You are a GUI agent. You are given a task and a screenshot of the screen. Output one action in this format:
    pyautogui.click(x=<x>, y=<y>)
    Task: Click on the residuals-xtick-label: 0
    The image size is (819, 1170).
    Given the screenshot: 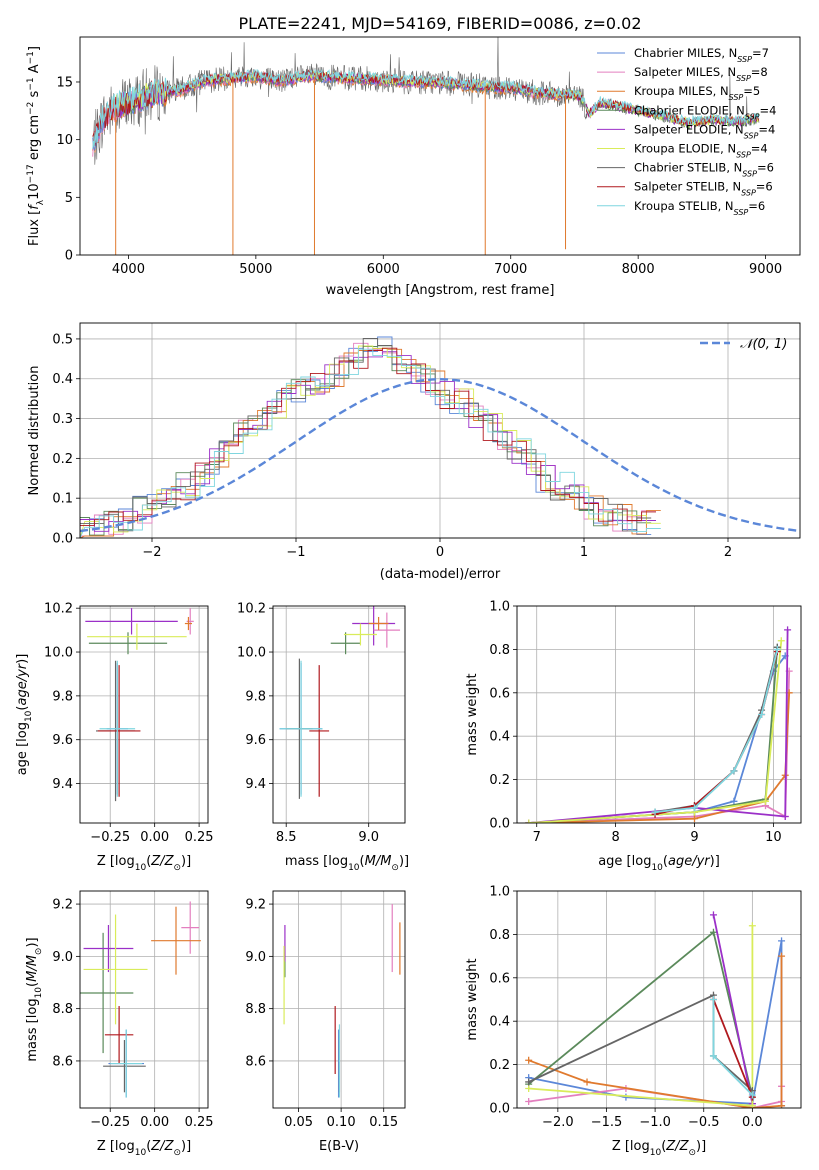 What is the action you would take?
    pyautogui.click(x=440, y=552)
    